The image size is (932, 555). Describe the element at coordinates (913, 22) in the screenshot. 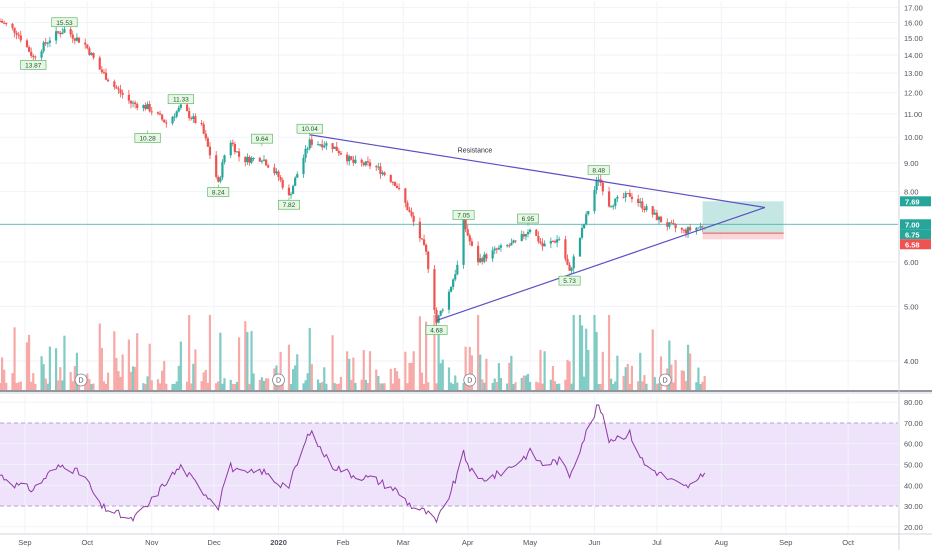

I see `price-axis-tick: 16.00` at that location.